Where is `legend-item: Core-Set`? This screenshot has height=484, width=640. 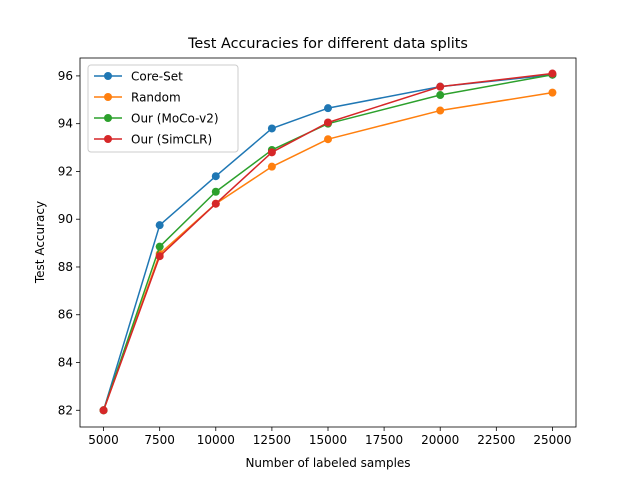
legend-item: Core-Set is located at coordinates (138, 77).